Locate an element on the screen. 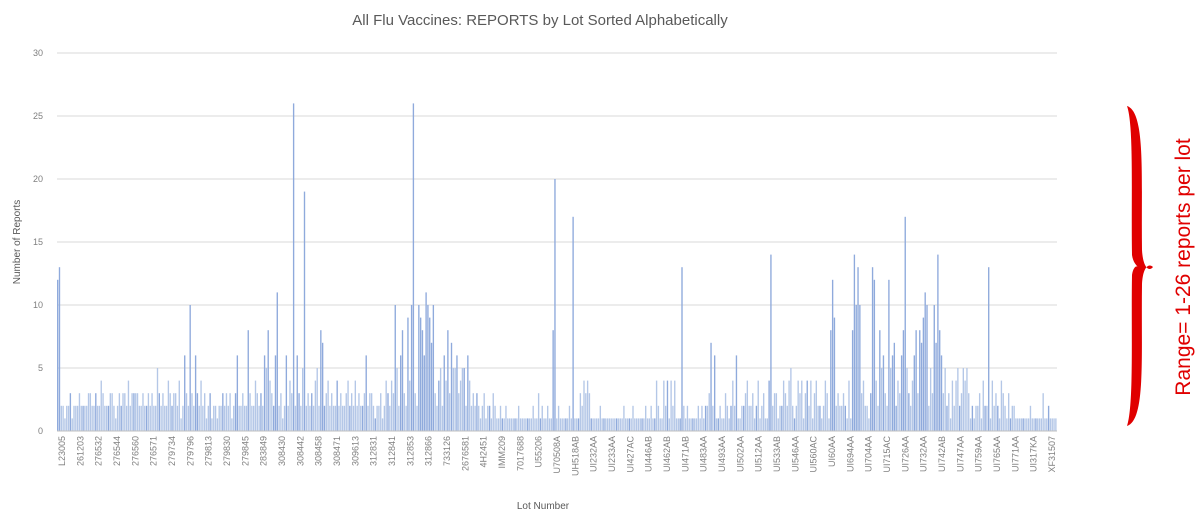 The height and width of the screenshot is (512, 1200). x-tick-label: XF31507 is located at coordinates (1052, 454).